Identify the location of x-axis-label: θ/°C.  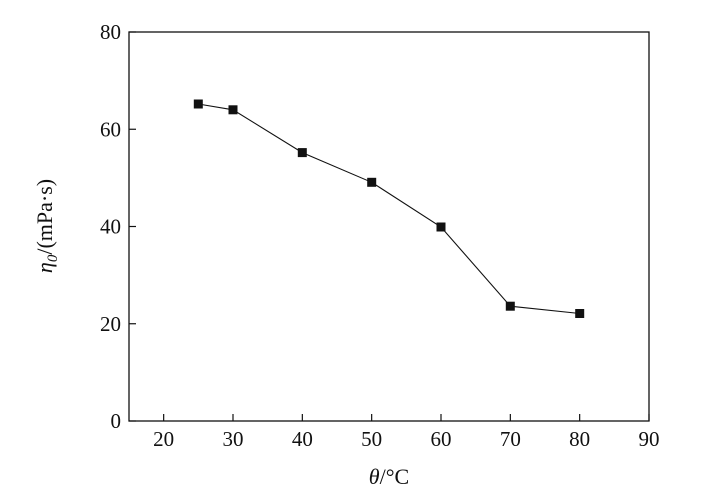
(389, 476).